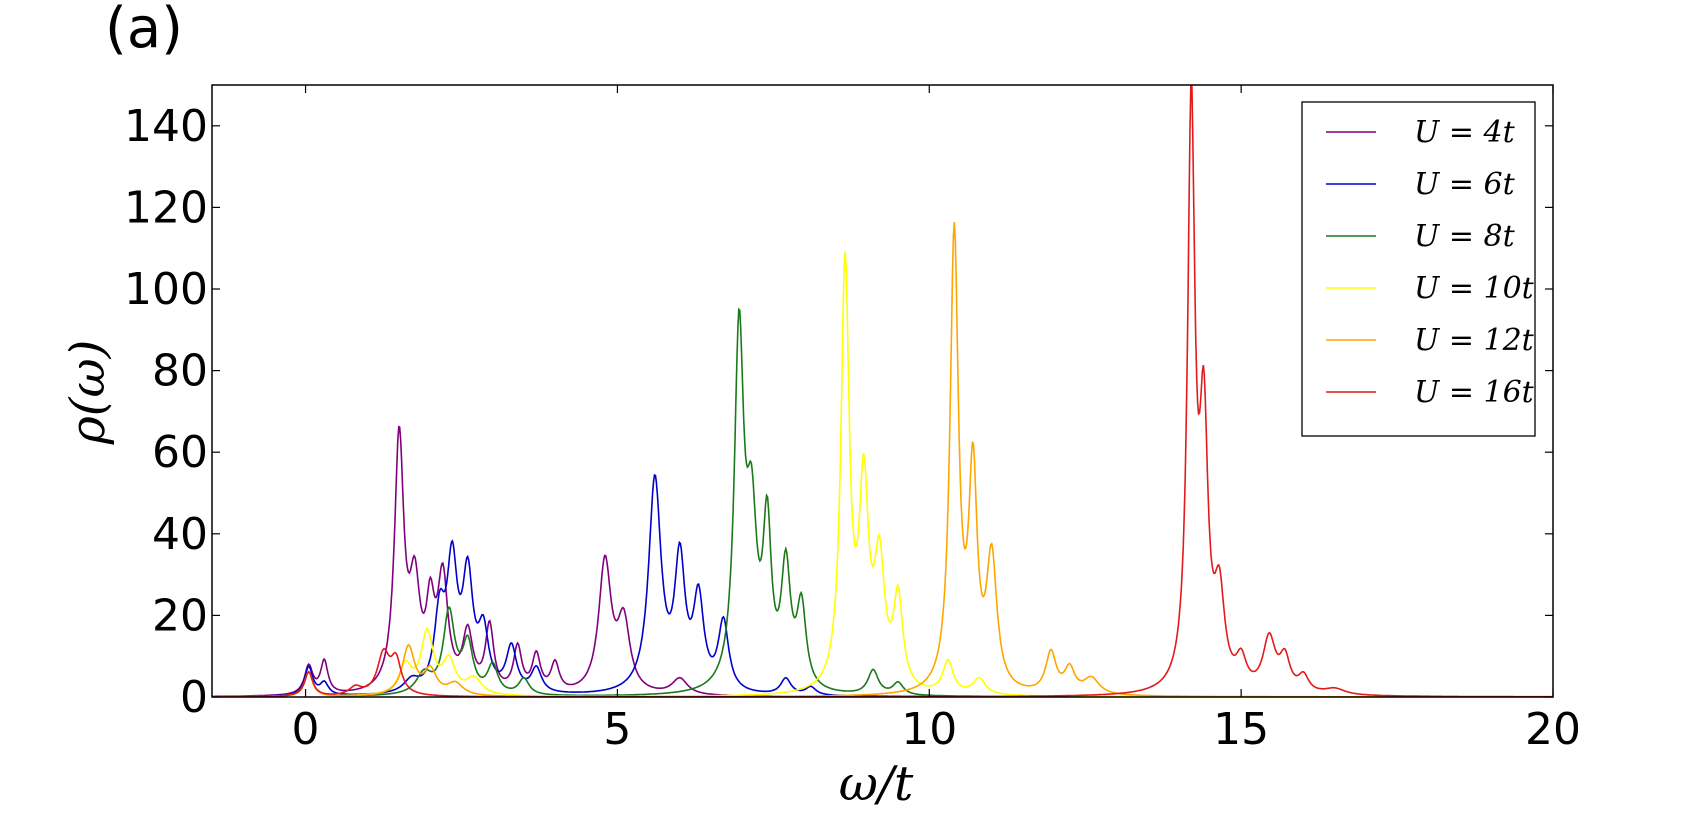 This screenshot has height=813, width=1707. I want to click on legend-box, so click(1418, 269).